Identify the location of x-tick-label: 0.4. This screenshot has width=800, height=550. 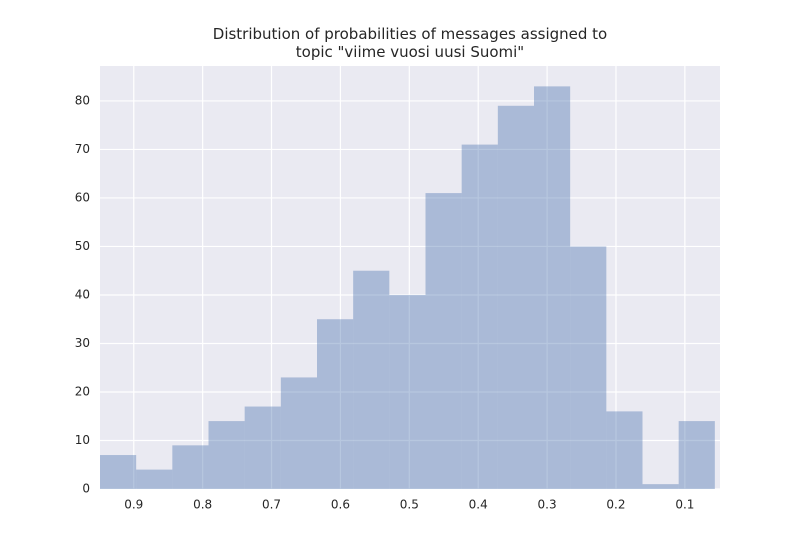
(478, 505).